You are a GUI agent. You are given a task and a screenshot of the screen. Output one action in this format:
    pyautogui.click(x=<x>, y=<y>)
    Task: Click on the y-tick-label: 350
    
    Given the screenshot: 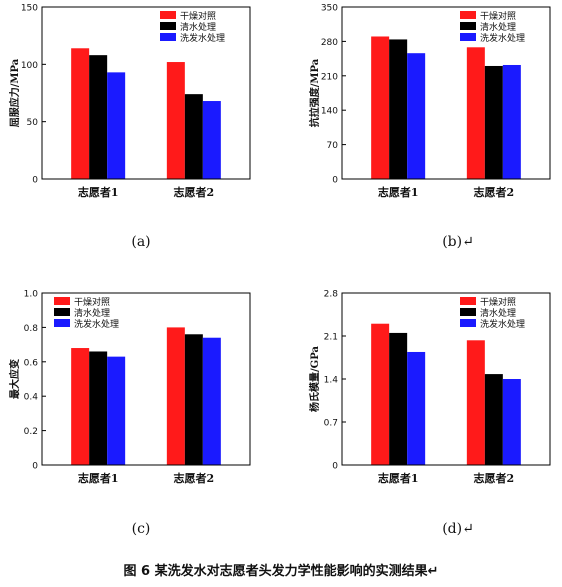 What is the action you would take?
    pyautogui.click(x=329, y=9)
    